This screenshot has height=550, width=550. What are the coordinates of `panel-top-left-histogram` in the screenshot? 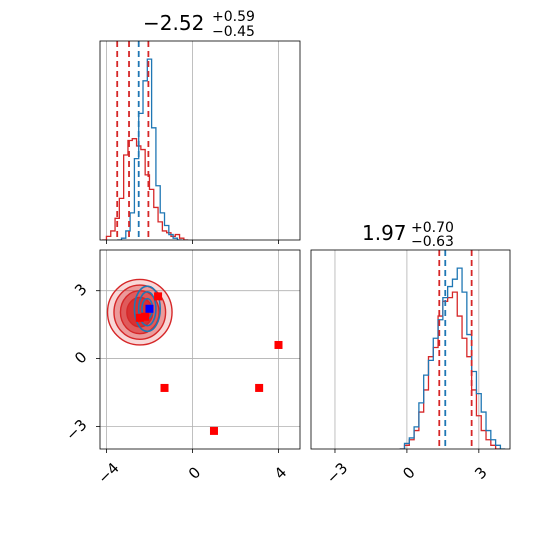 It's located at (200, 142).